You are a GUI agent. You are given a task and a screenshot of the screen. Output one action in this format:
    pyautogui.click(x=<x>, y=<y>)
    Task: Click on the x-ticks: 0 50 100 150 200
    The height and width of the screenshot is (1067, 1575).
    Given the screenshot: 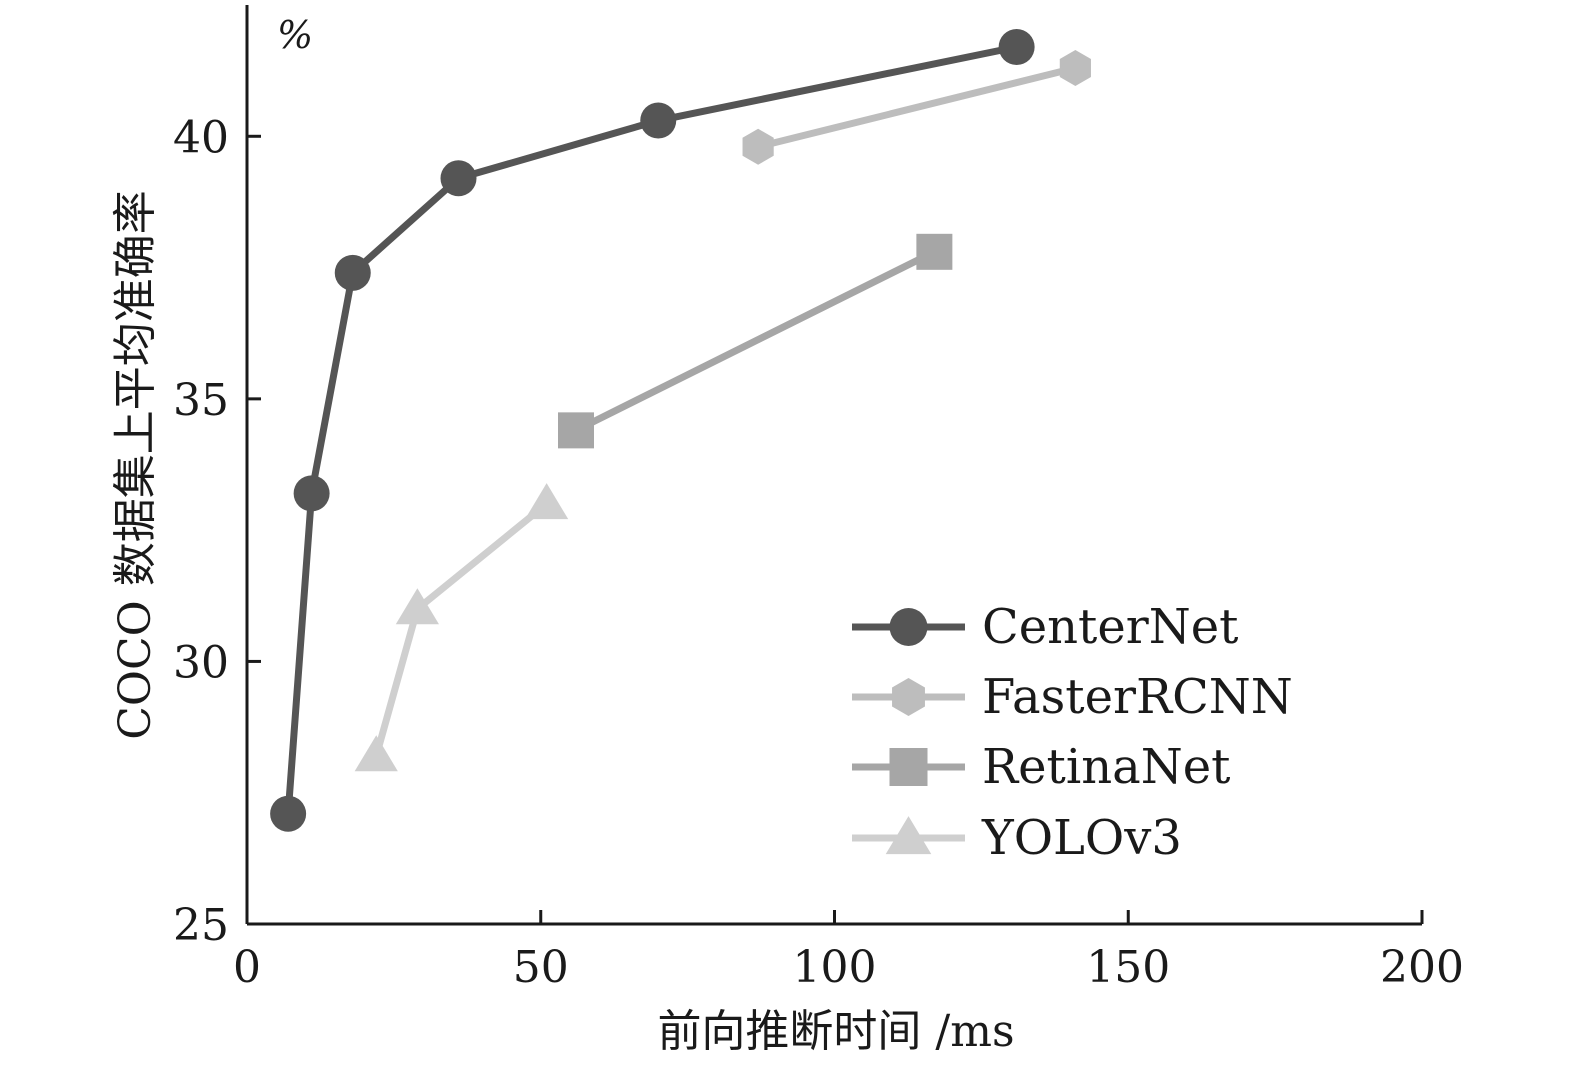 What is the action you would take?
    pyautogui.click(x=848, y=951)
    